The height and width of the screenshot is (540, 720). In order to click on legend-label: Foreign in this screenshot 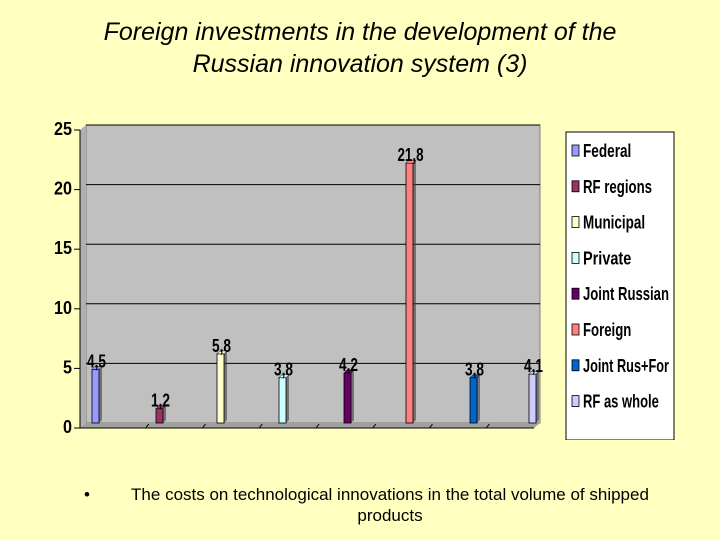, I will do `click(607, 330)`.